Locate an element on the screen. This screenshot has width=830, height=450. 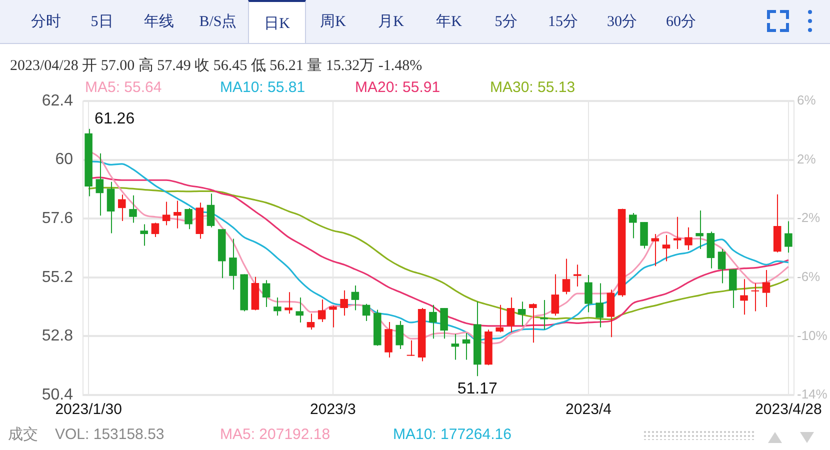
text: 60分 is located at coordinates (681, 22).